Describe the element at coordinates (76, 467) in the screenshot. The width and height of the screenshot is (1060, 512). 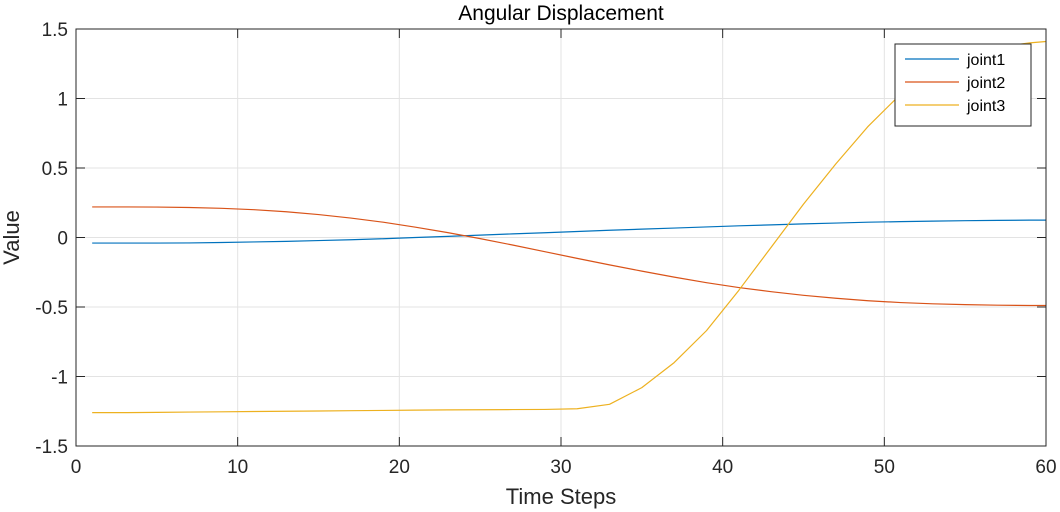
I see `x-tick-label: 0` at that location.